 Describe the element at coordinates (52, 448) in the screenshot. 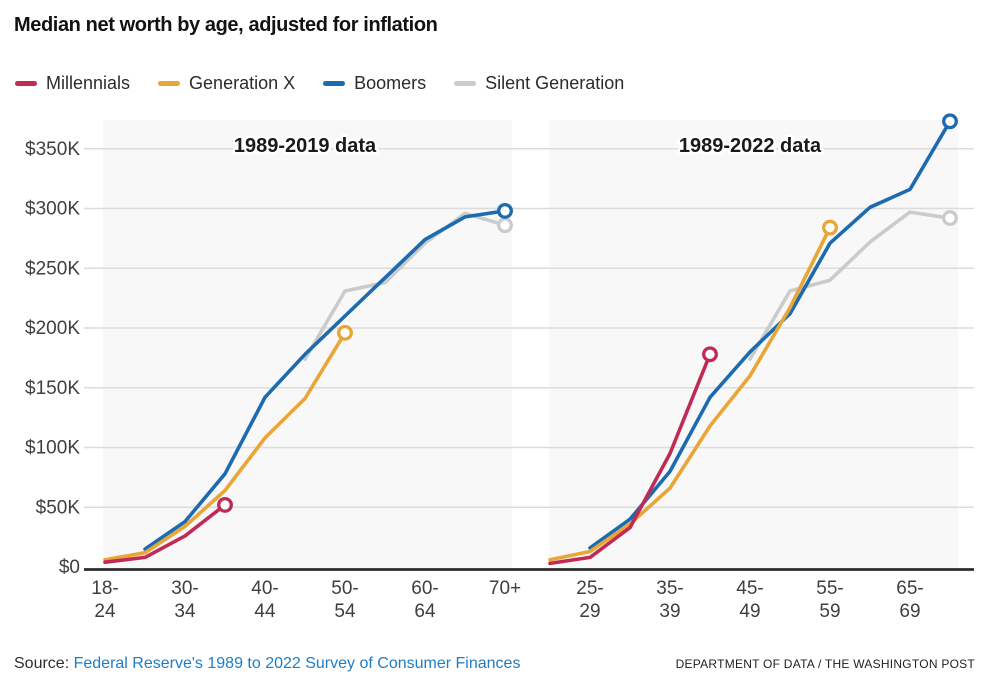

I see `y-tick-label: $100K` at that location.